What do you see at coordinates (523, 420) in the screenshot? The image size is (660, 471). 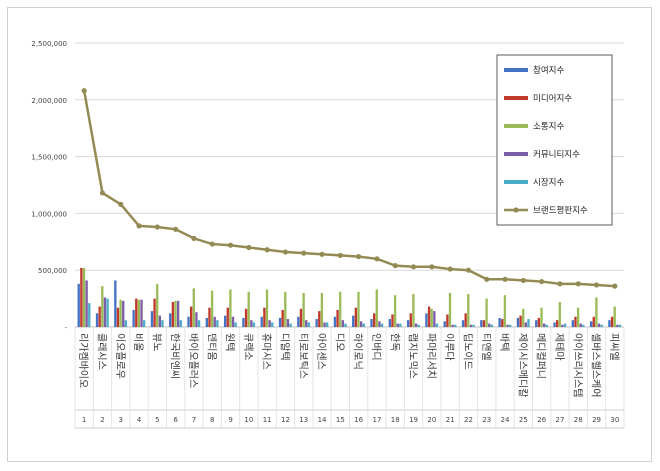 I see `rank-label-25: 25` at bounding box center [523, 420].